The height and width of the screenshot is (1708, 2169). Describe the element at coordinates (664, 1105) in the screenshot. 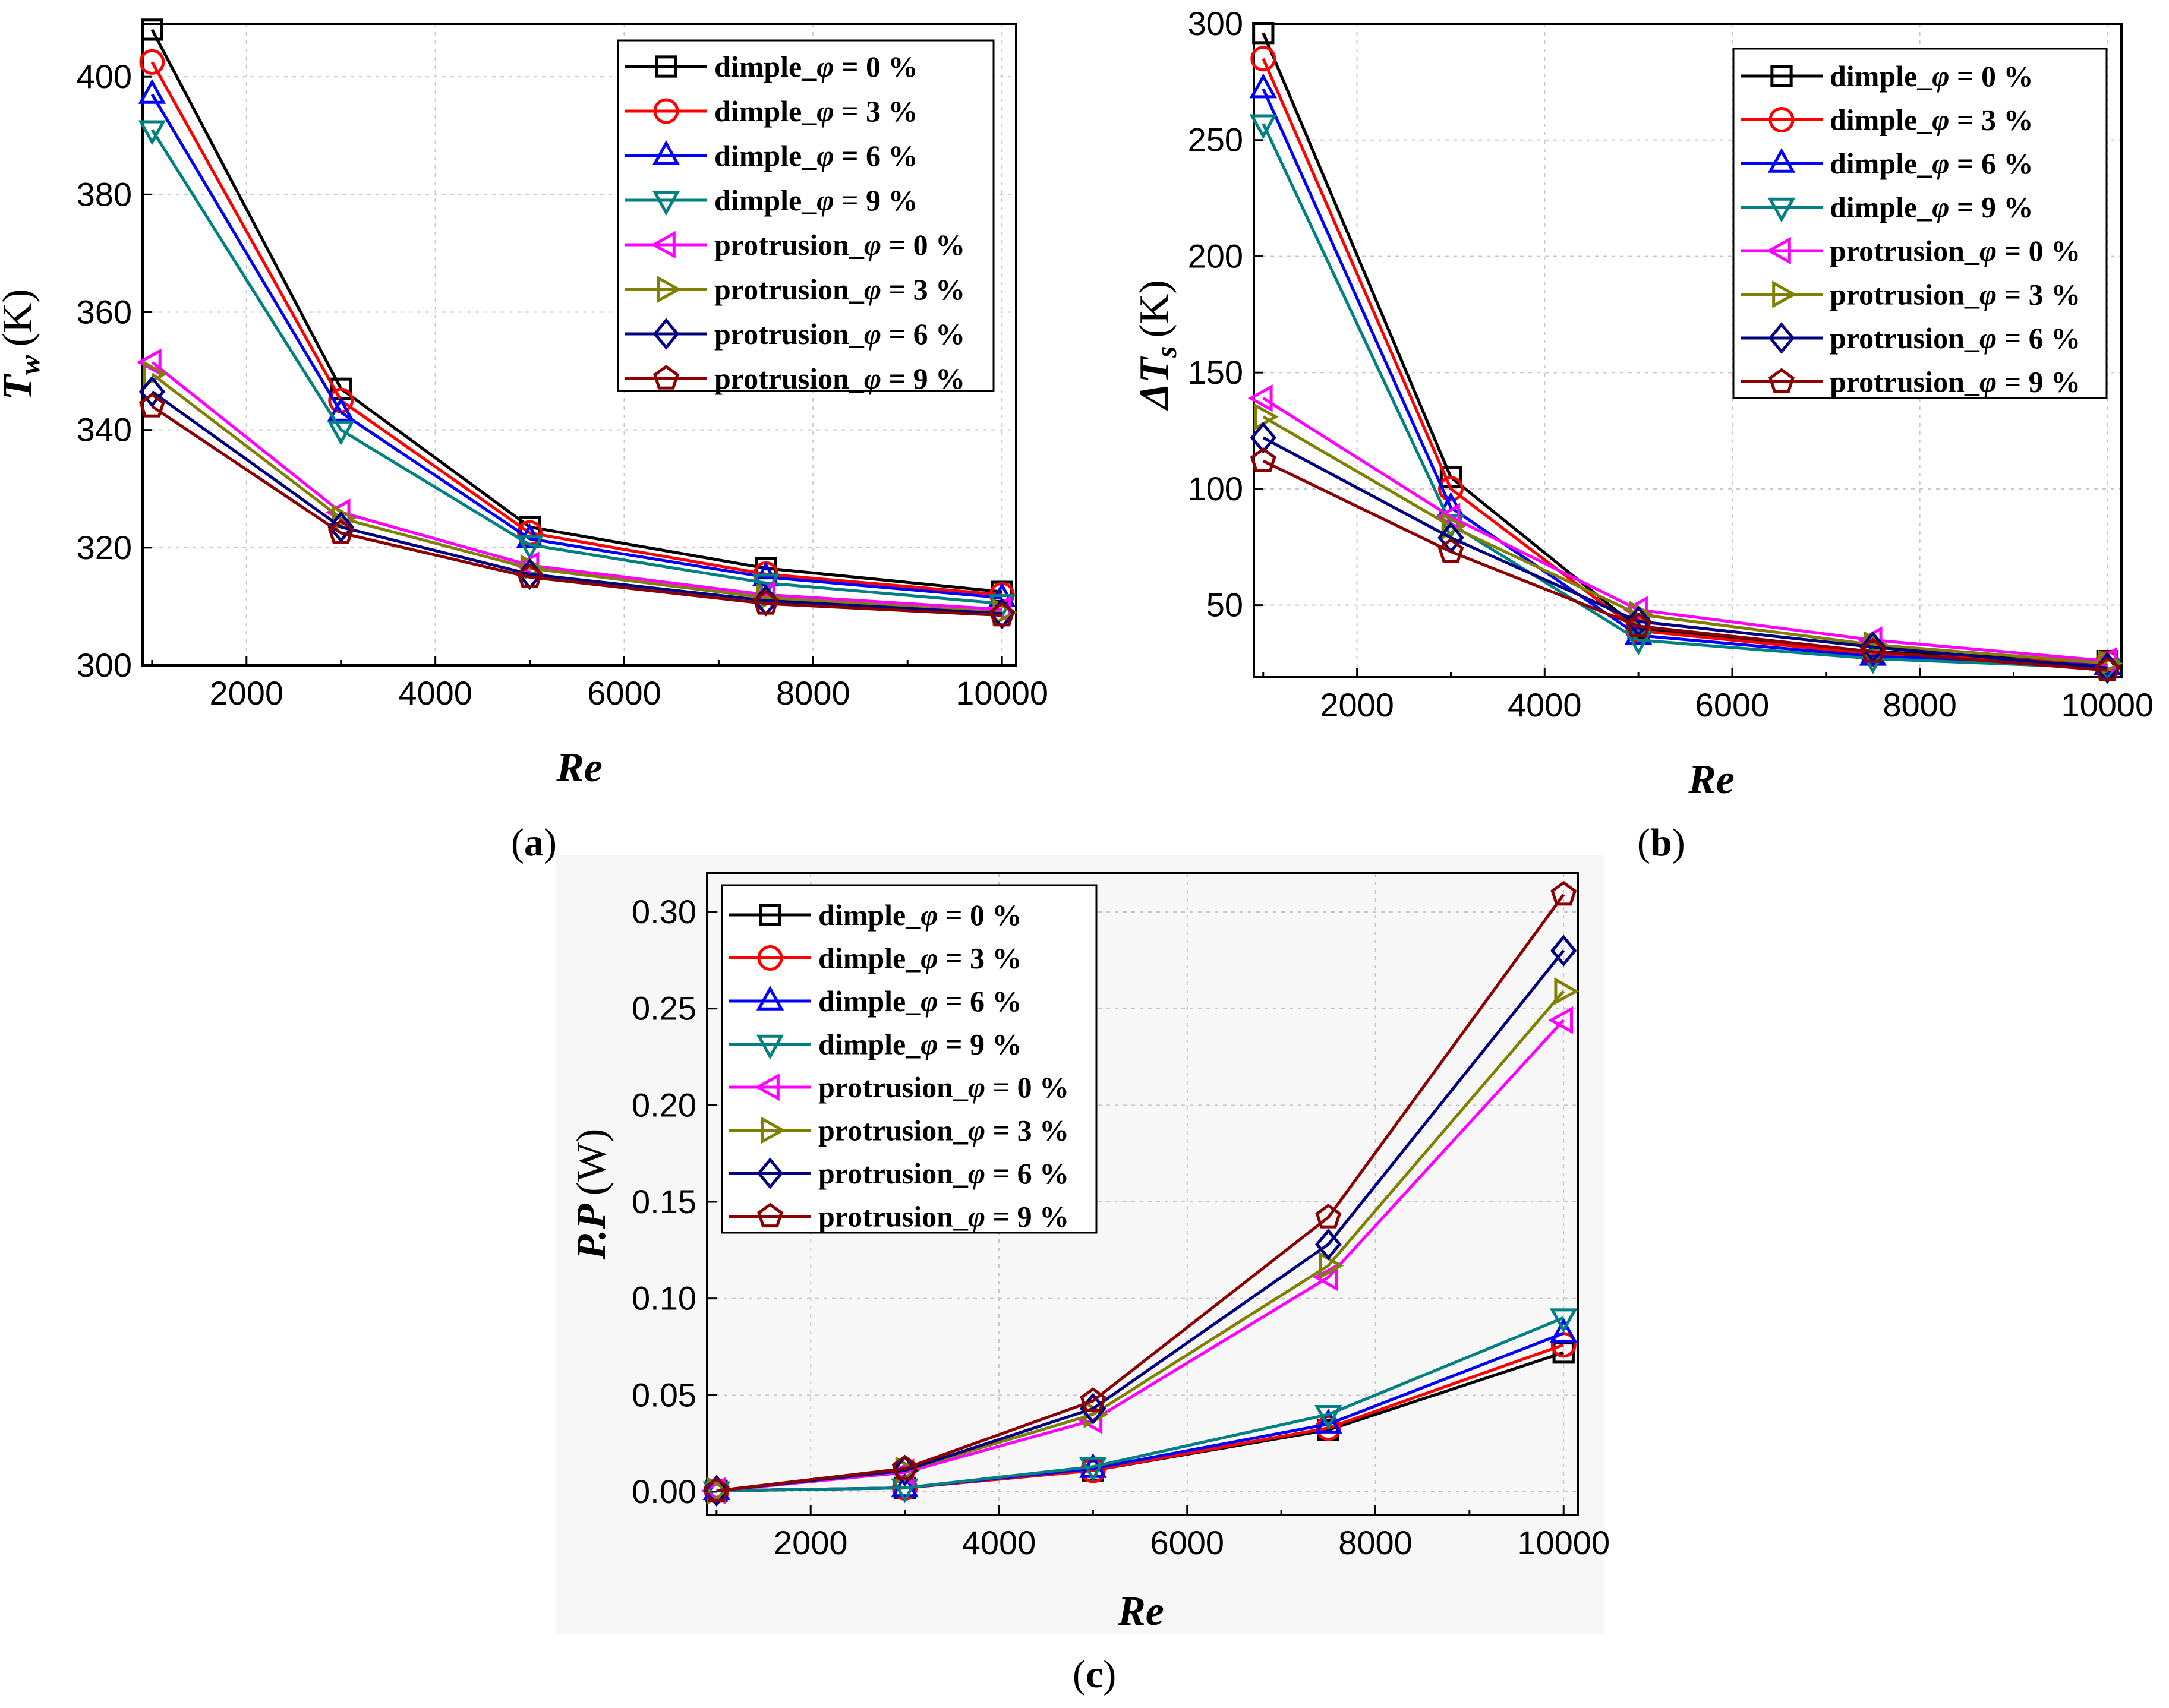

I see `y-tick-label: 0.20` at that location.